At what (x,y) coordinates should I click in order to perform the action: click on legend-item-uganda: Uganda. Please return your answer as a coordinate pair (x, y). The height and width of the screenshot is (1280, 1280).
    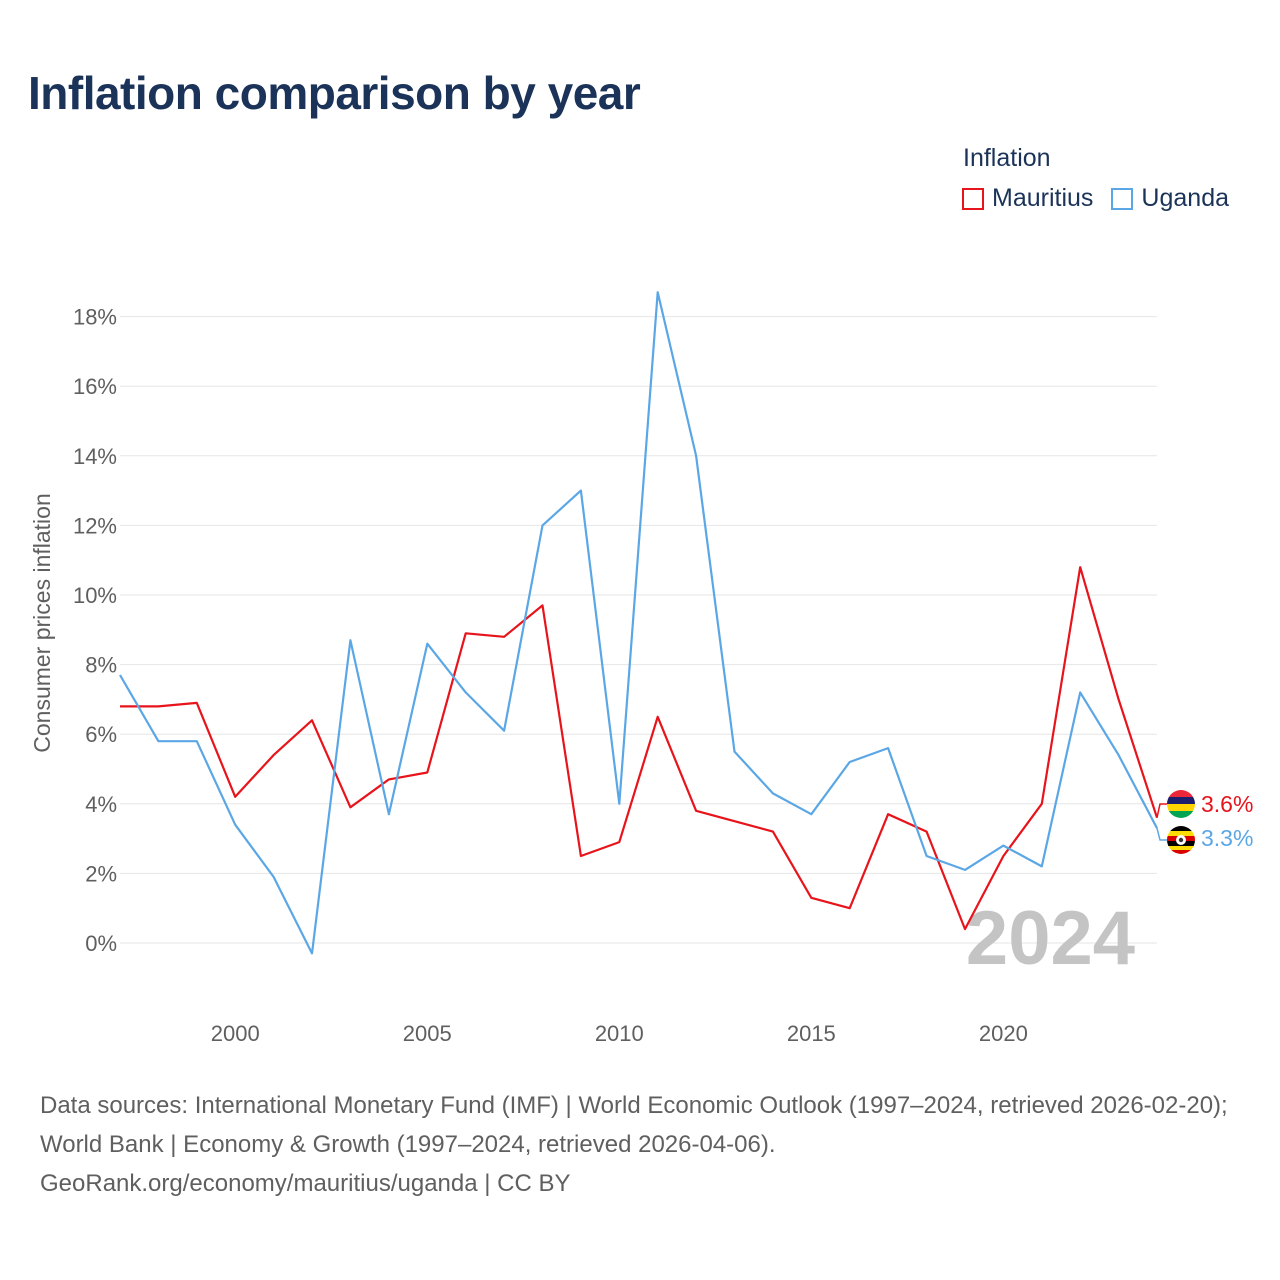
    Looking at the image, I should click on (1170, 198).